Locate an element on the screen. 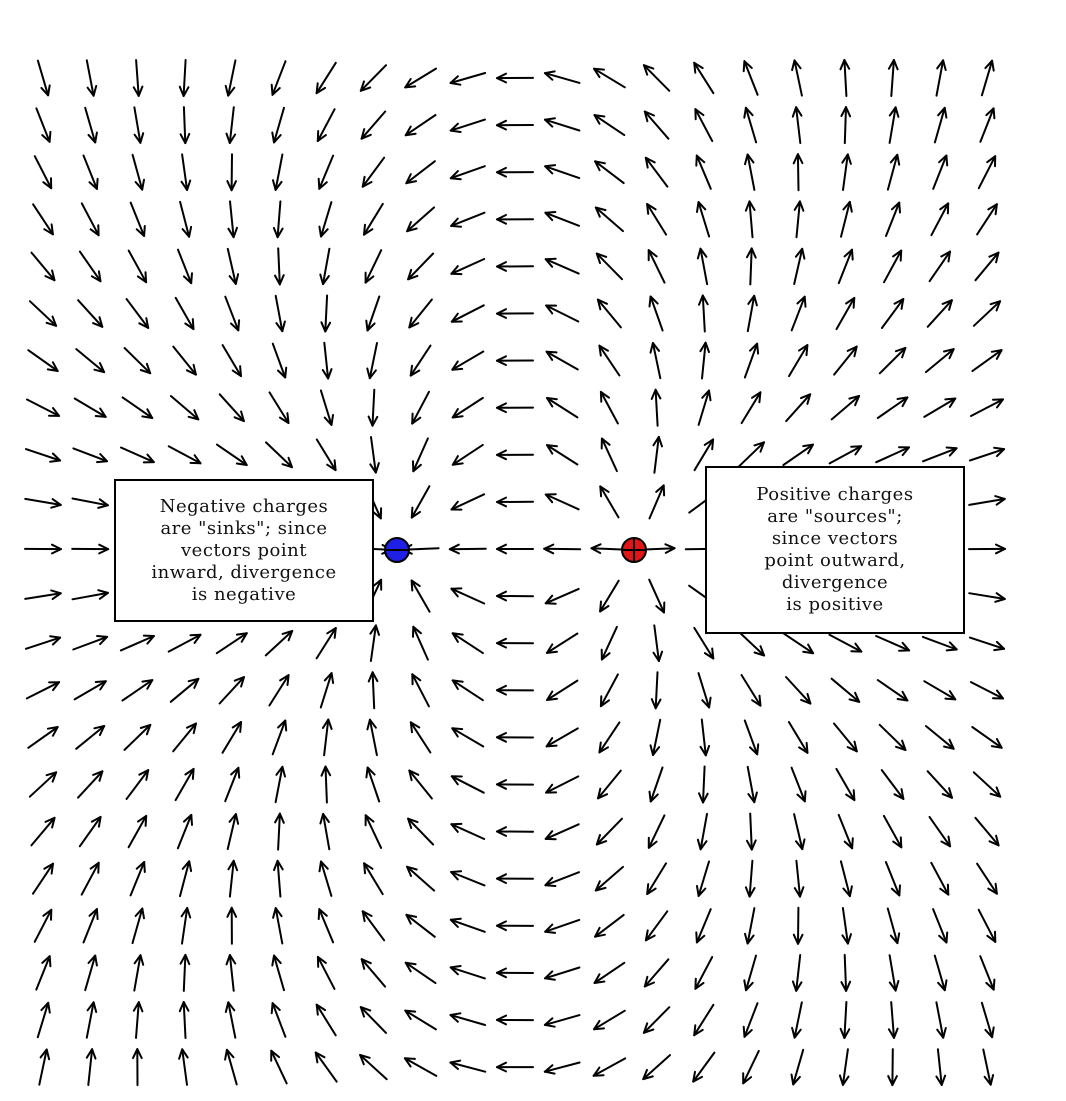 The height and width of the screenshot is (1101, 1066). note-line: inward, divergence is located at coordinates (244, 572).